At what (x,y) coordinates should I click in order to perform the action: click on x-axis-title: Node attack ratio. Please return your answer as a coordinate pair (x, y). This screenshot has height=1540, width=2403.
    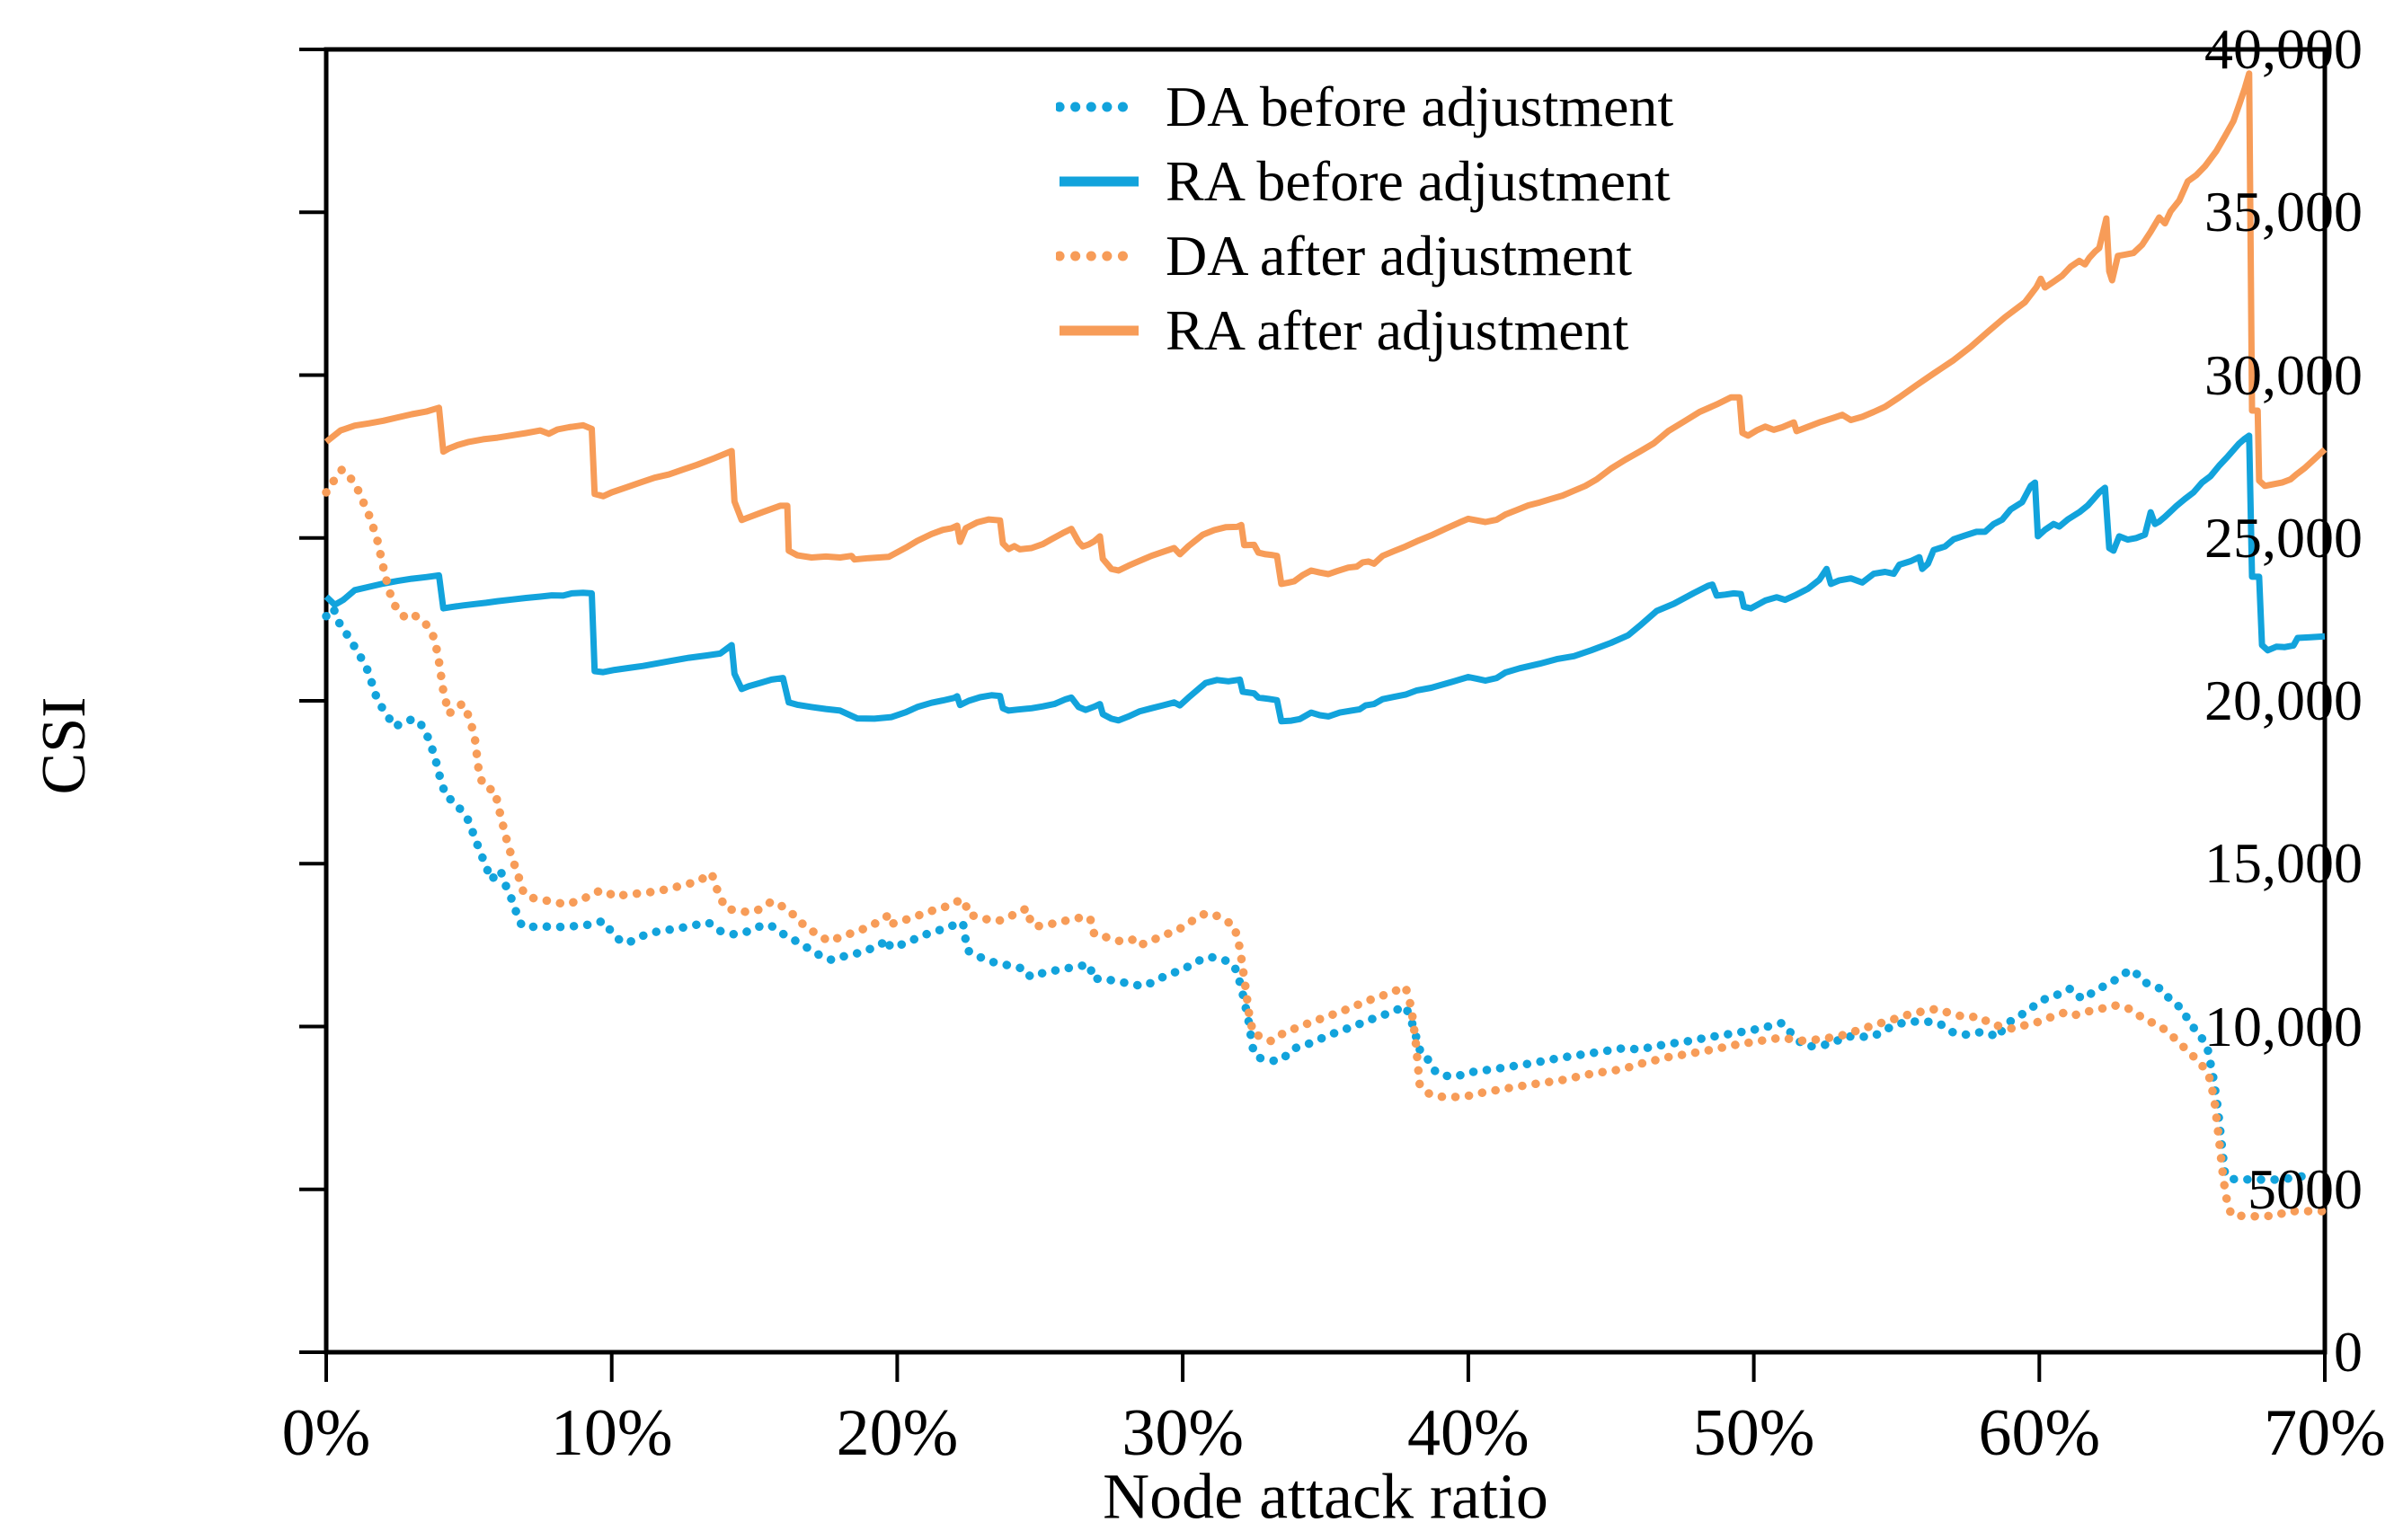
    Looking at the image, I should click on (1325, 1496).